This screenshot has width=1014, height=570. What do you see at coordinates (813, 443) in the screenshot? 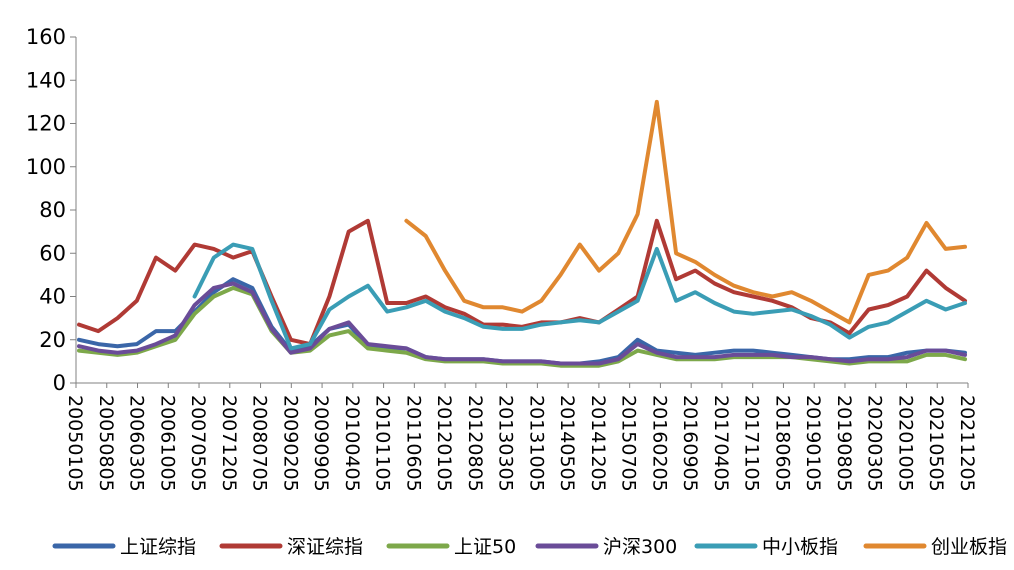
I see `x-tick-label: 20190105` at bounding box center [813, 443].